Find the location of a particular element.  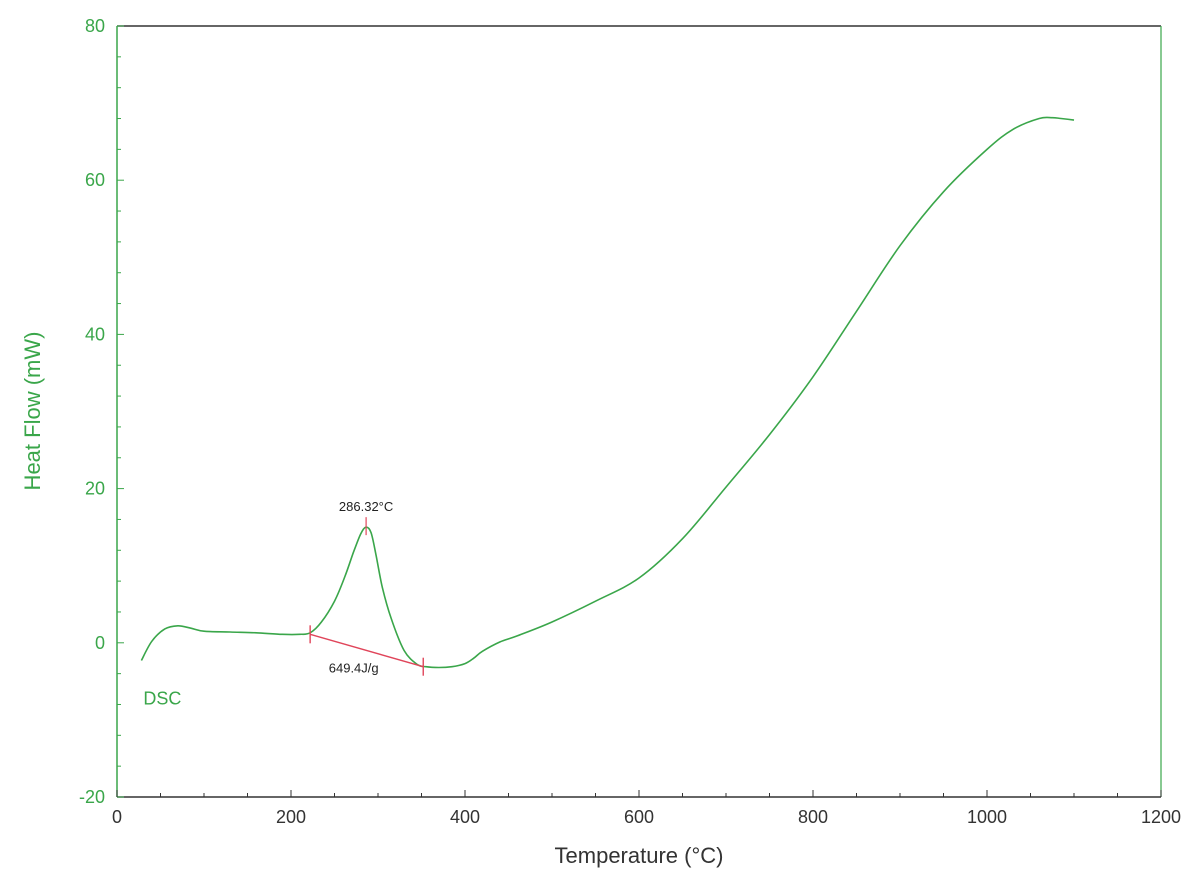

x-tick-label: 1000 is located at coordinates (987, 817).